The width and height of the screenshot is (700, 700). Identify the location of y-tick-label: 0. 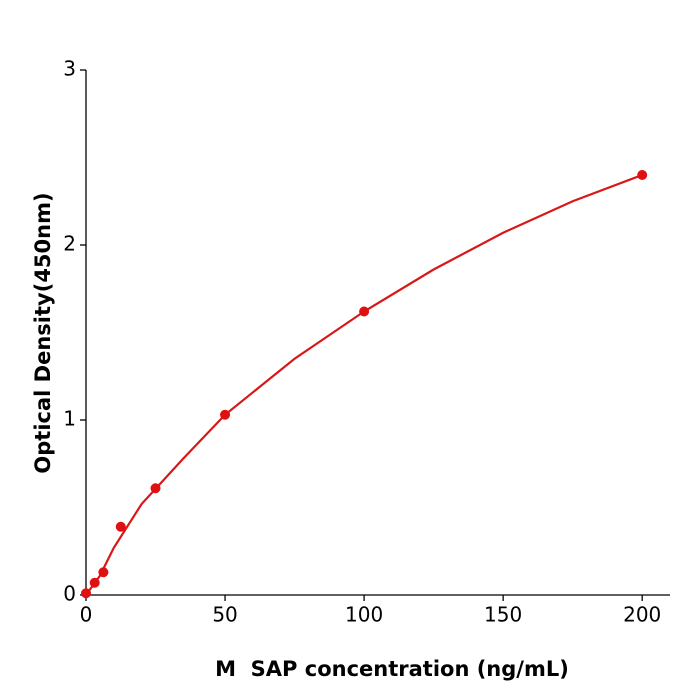
(69, 594).